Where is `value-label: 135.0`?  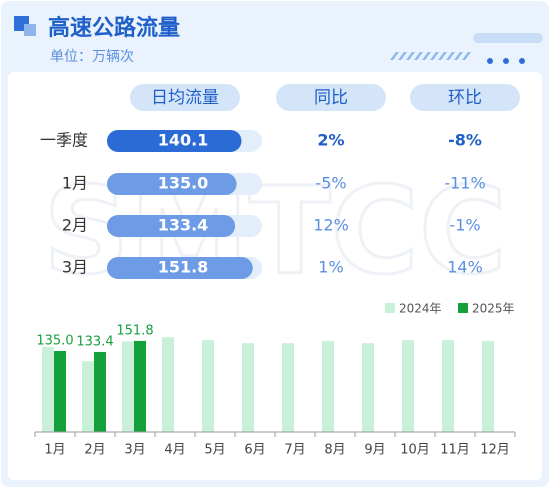 value-label: 135.0 is located at coordinates (54, 341).